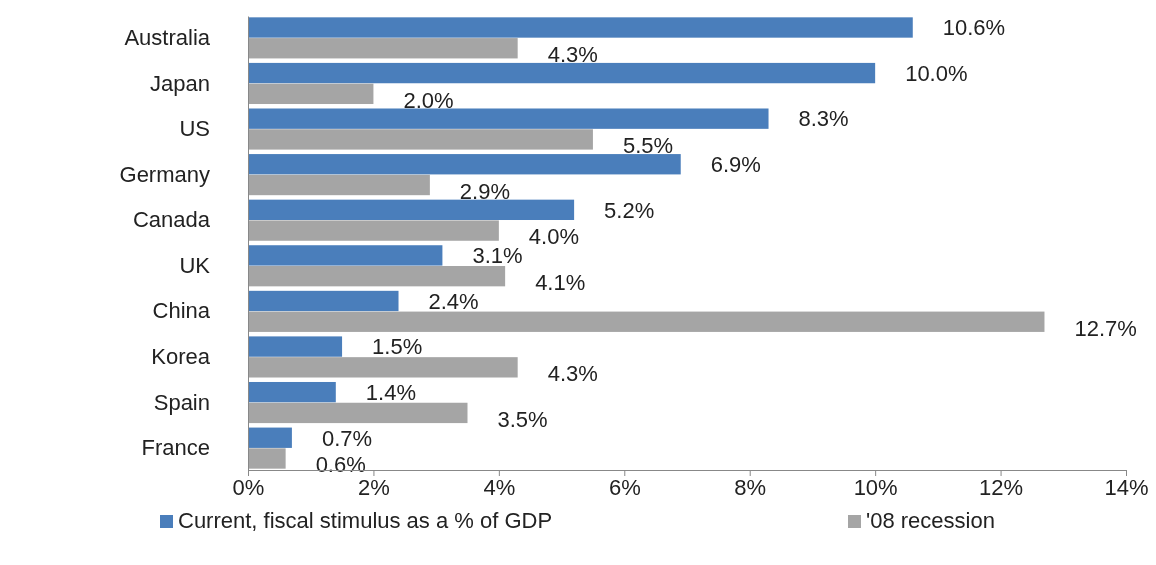 The width and height of the screenshot is (1156, 565). Describe the element at coordinates (522, 419) in the screenshot. I see `data-label: 3.5%` at that location.